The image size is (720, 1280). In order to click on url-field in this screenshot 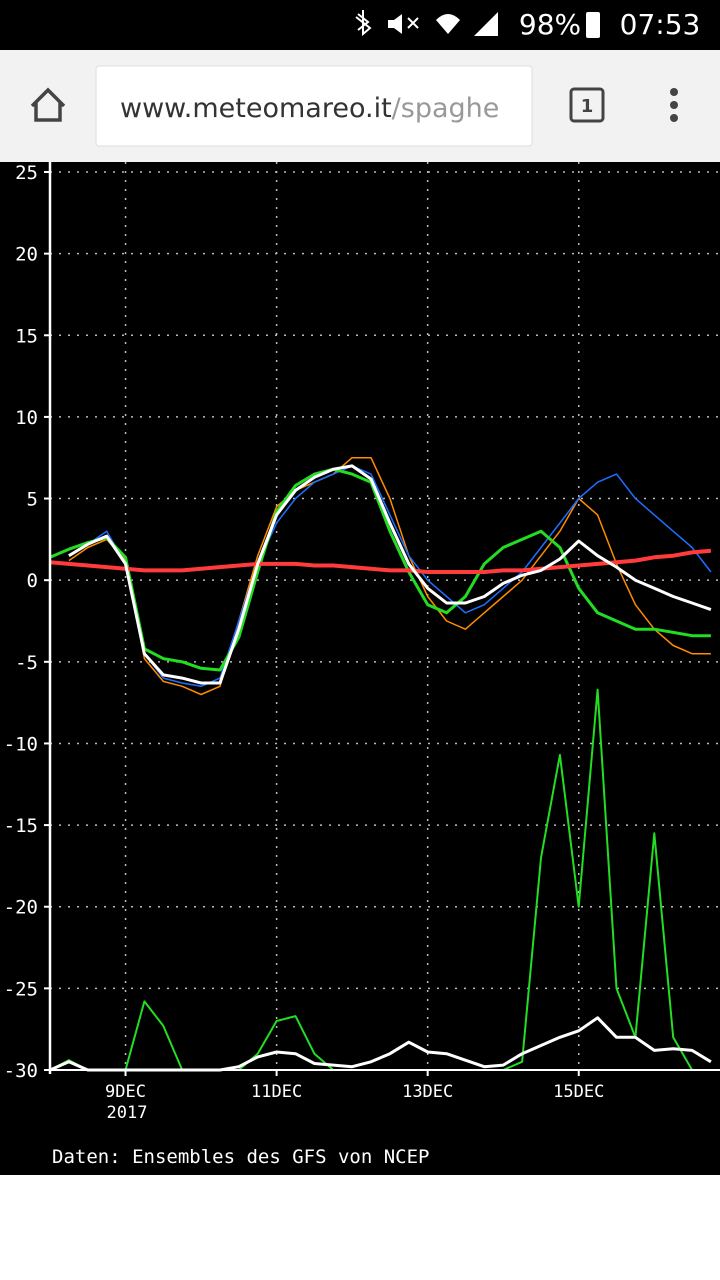, I will do `click(314, 106)`.